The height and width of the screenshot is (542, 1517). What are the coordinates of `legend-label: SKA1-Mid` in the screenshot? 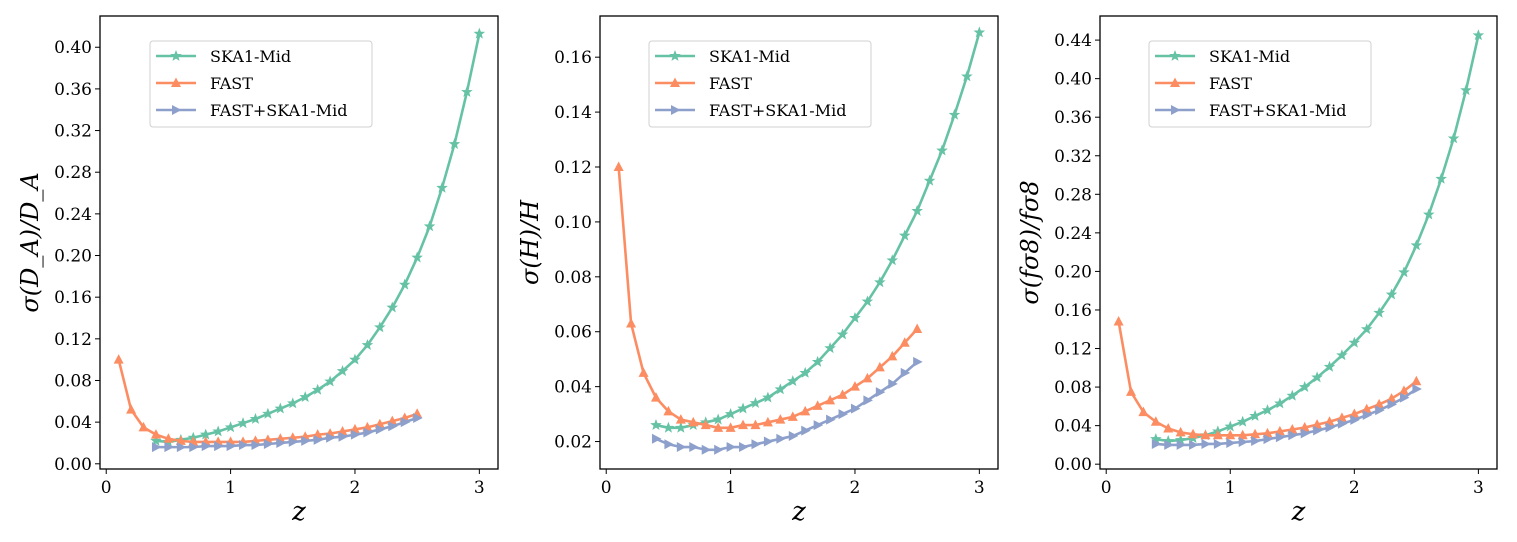 It's located at (1249, 56).